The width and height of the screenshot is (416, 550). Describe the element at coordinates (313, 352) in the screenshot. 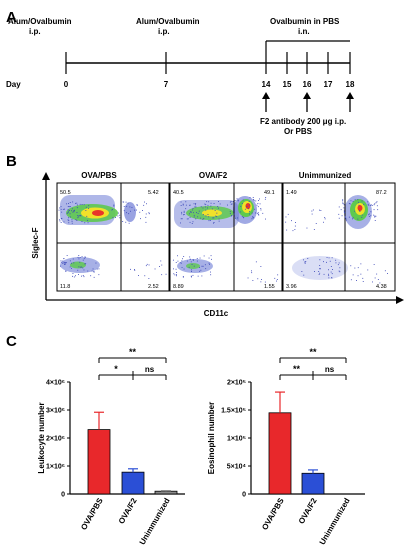

I see `sig-label: **` at that location.